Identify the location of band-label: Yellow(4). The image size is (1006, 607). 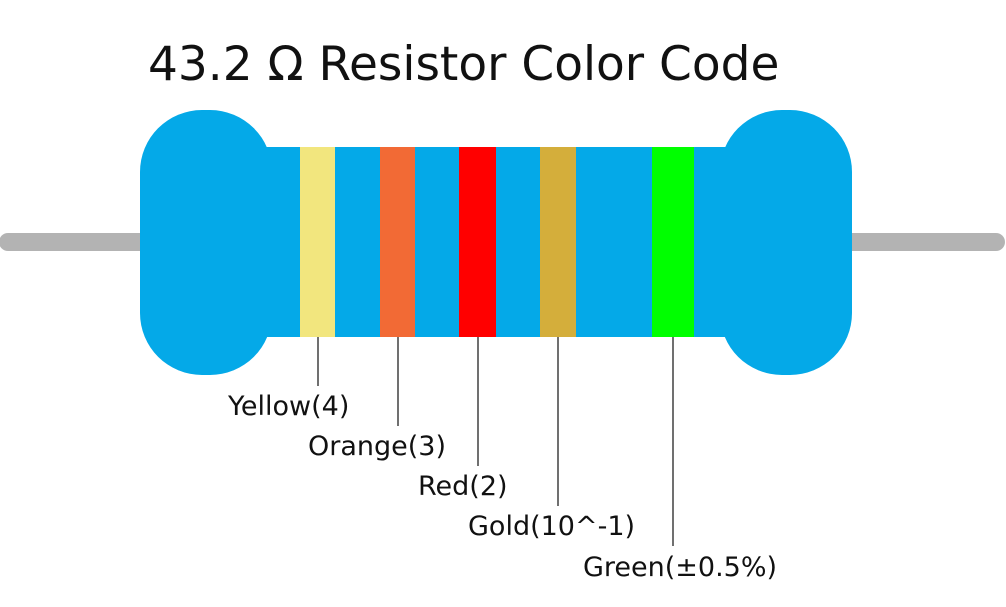
(288, 406).